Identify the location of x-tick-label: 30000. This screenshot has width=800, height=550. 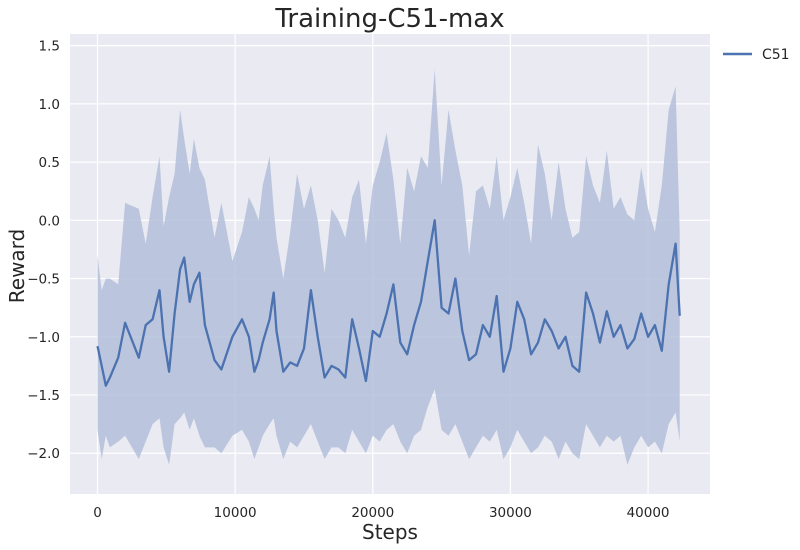
(510, 513).